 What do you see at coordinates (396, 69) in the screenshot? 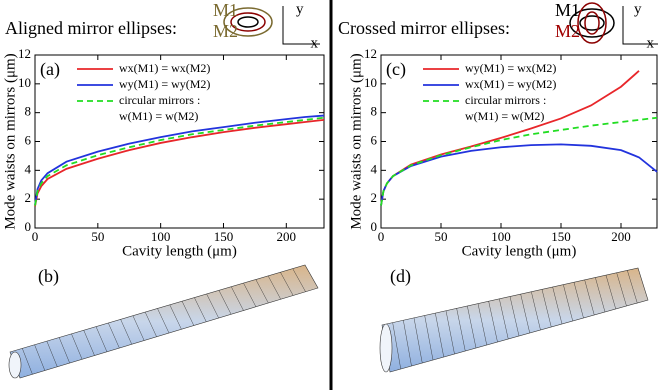
I see `panel-label: (c)` at bounding box center [396, 69].